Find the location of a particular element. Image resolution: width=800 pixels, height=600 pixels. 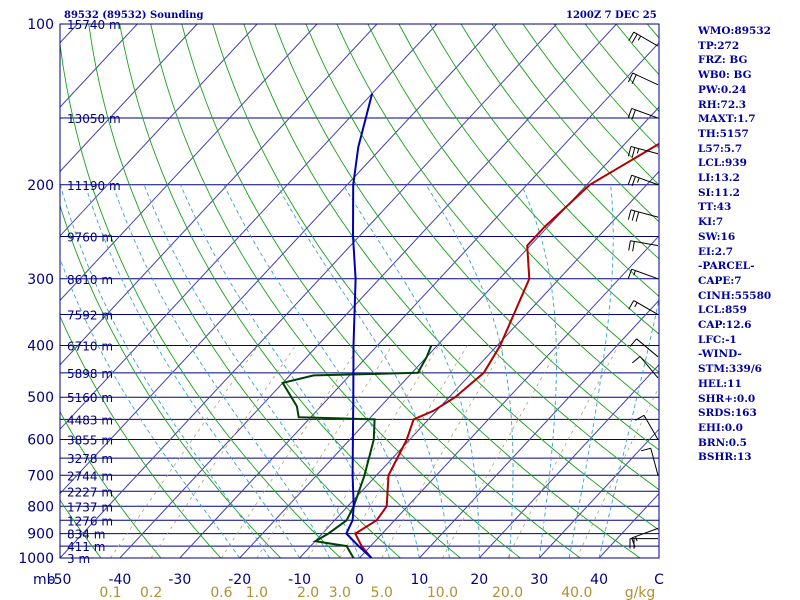

pressure-unit-label: mb is located at coordinates (44, 580).